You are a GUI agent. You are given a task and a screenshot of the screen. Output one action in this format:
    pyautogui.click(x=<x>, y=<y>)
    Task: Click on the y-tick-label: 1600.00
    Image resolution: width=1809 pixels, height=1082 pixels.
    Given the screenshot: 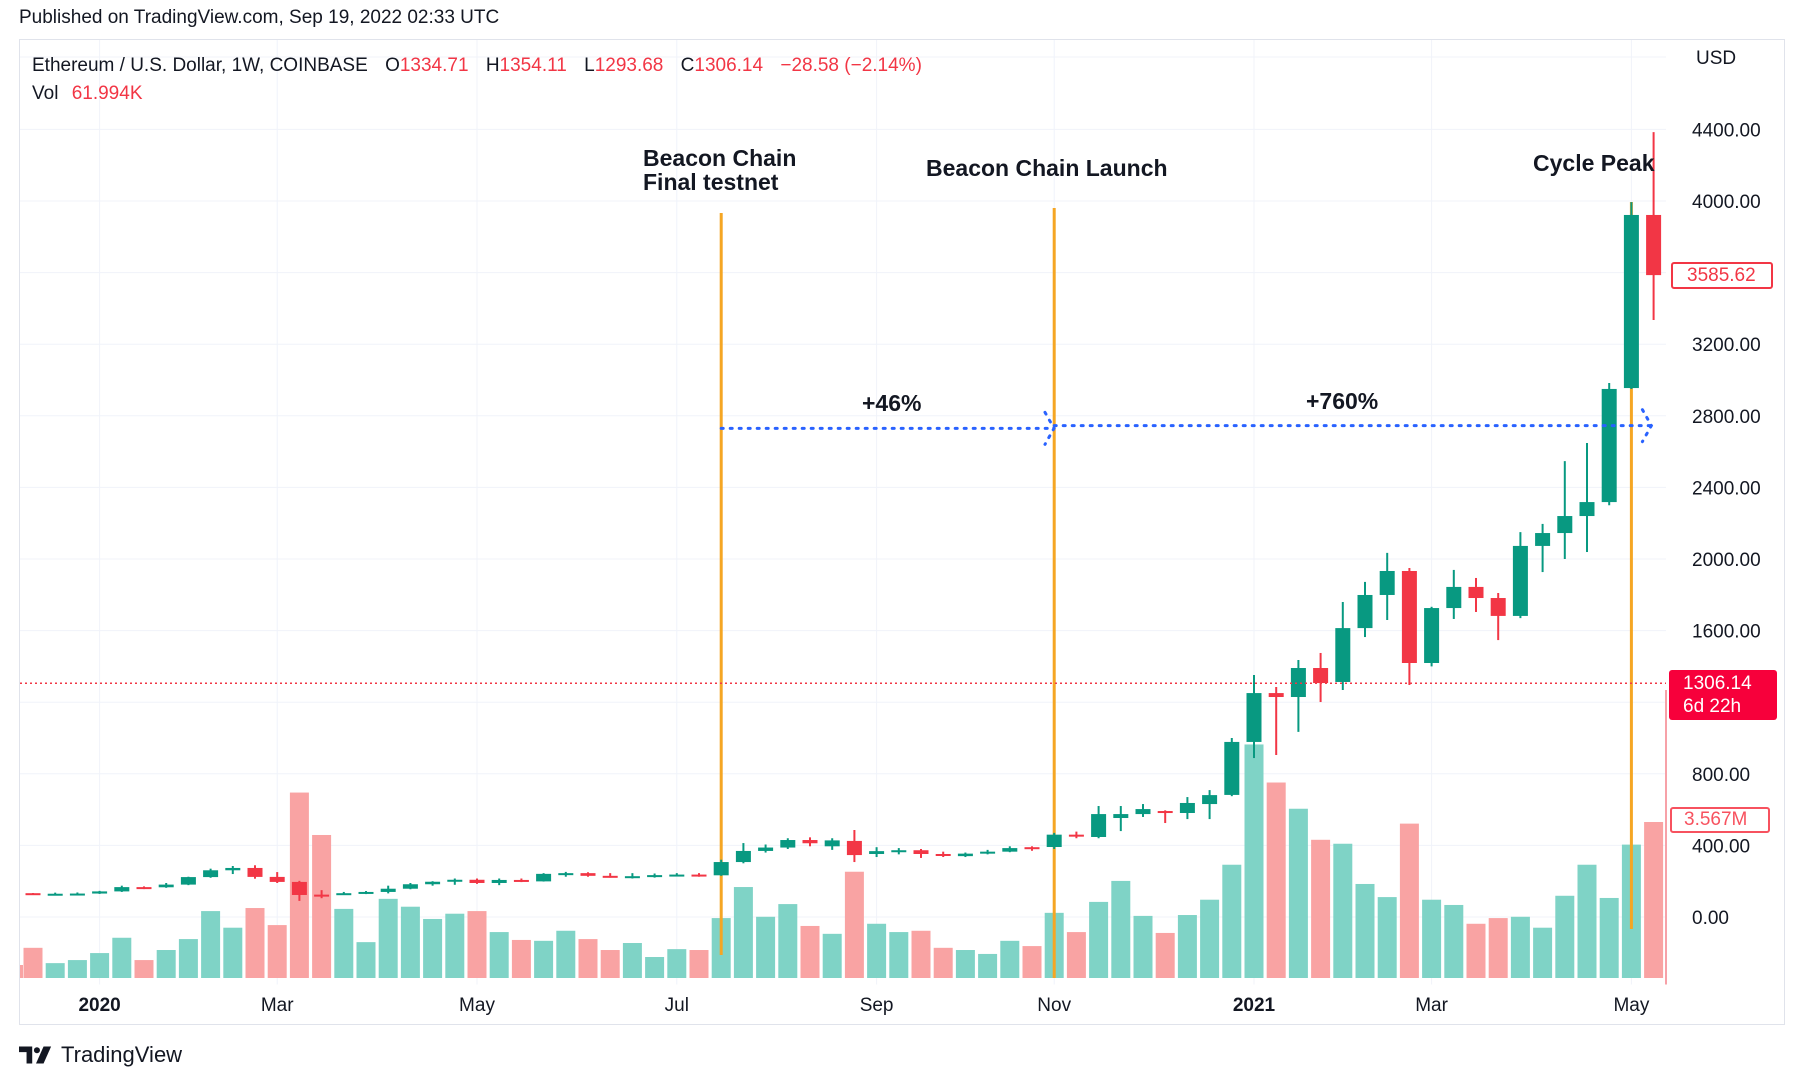 What is the action you would take?
    pyautogui.click(x=1726, y=632)
    